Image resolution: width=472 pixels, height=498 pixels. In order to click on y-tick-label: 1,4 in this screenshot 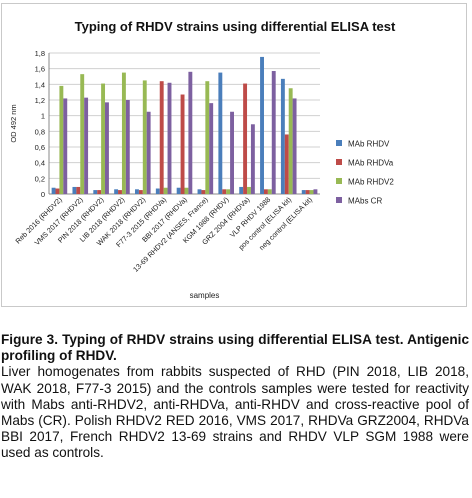, I will do `click(40, 84)`.